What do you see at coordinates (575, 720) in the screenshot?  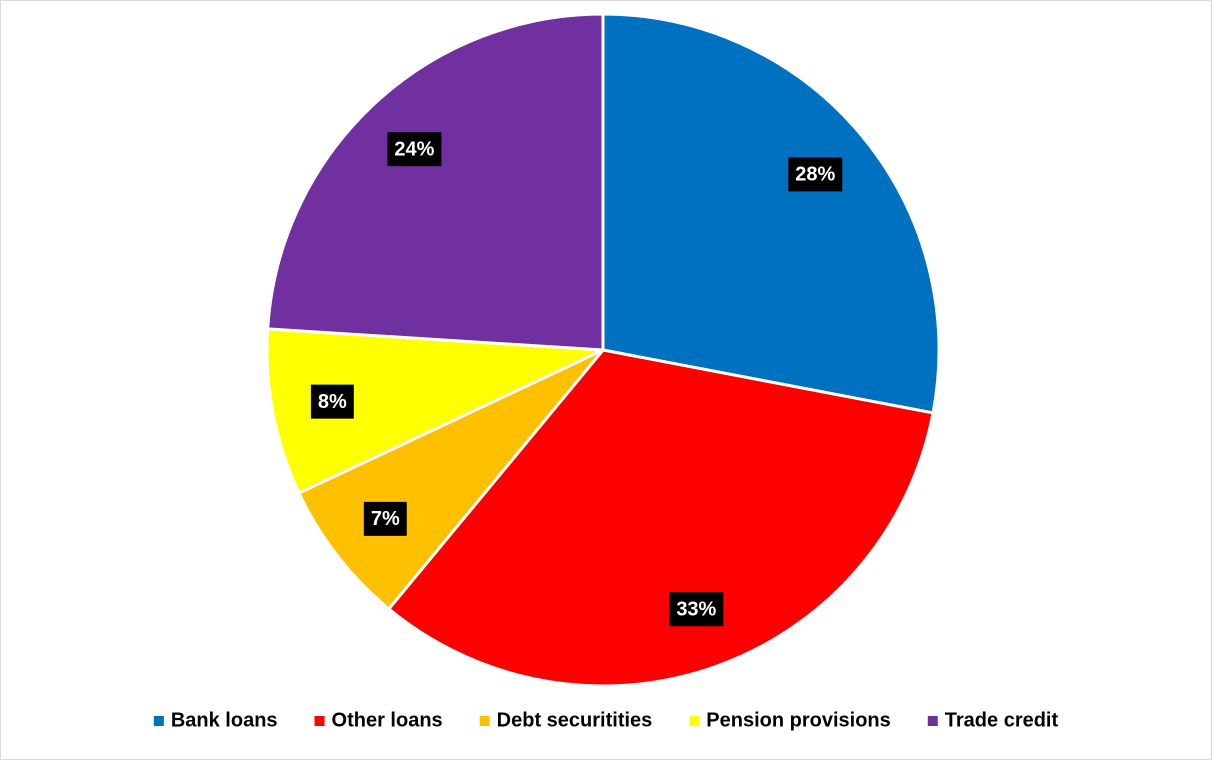 I see `legend-label: Debt securitities` at bounding box center [575, 720].